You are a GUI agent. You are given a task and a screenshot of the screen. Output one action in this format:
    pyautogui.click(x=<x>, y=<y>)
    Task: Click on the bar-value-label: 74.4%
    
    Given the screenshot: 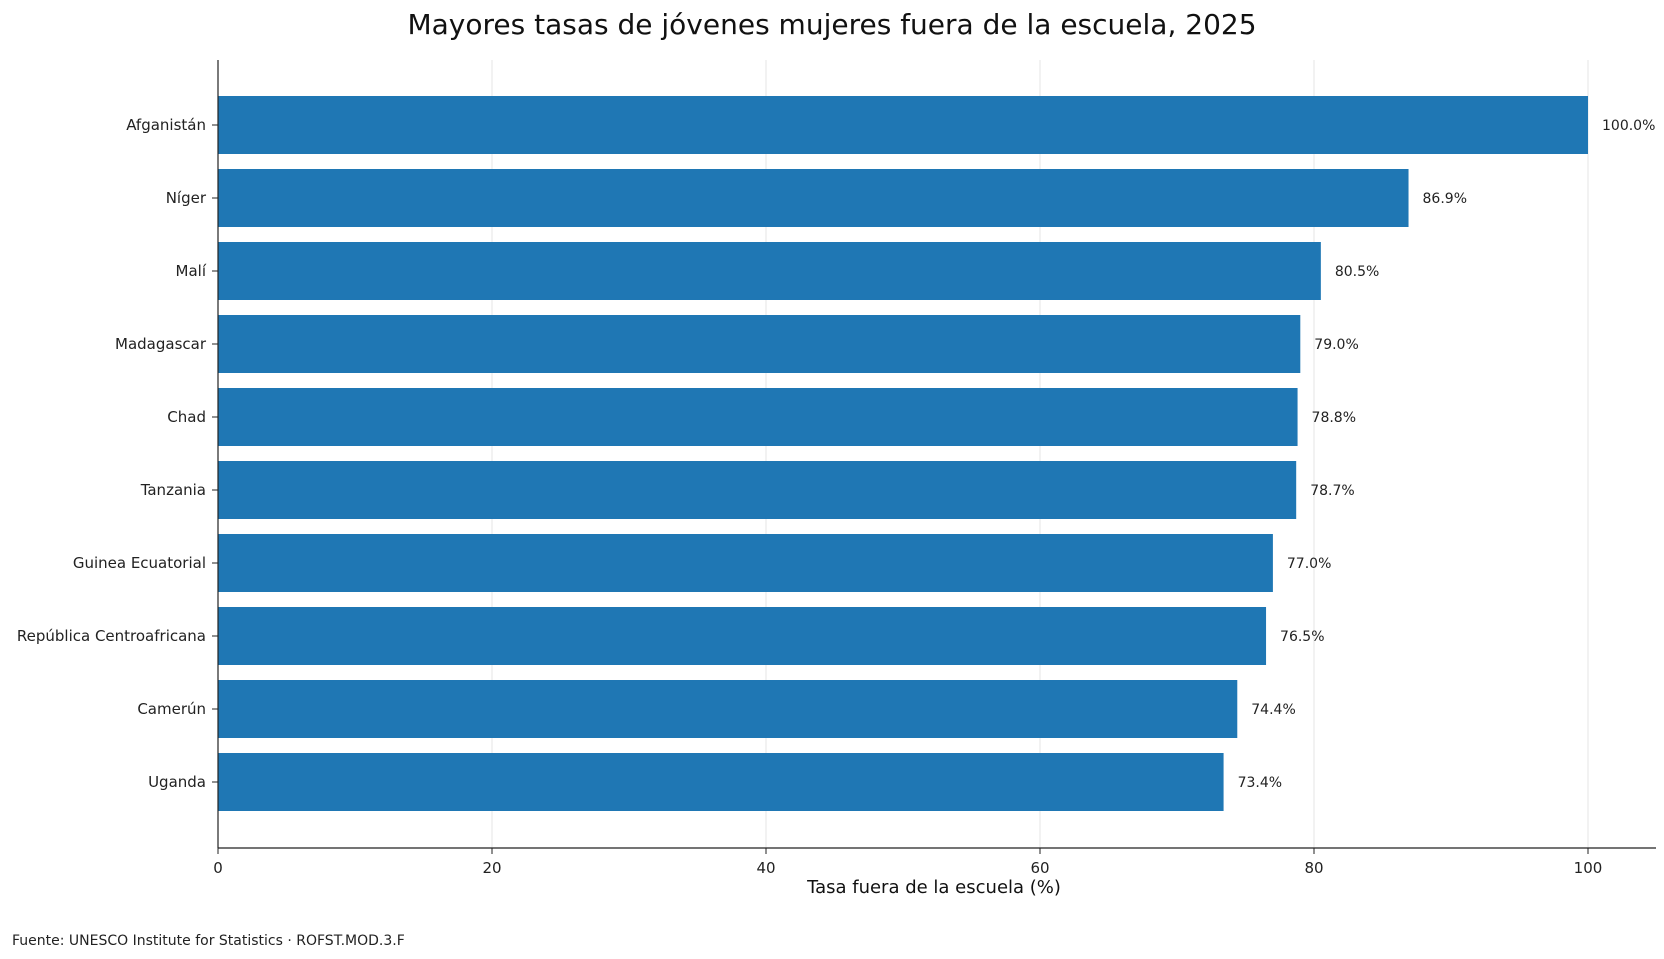 What is the action you would take?
    pyautogui.click(x=1273, y=710)
    